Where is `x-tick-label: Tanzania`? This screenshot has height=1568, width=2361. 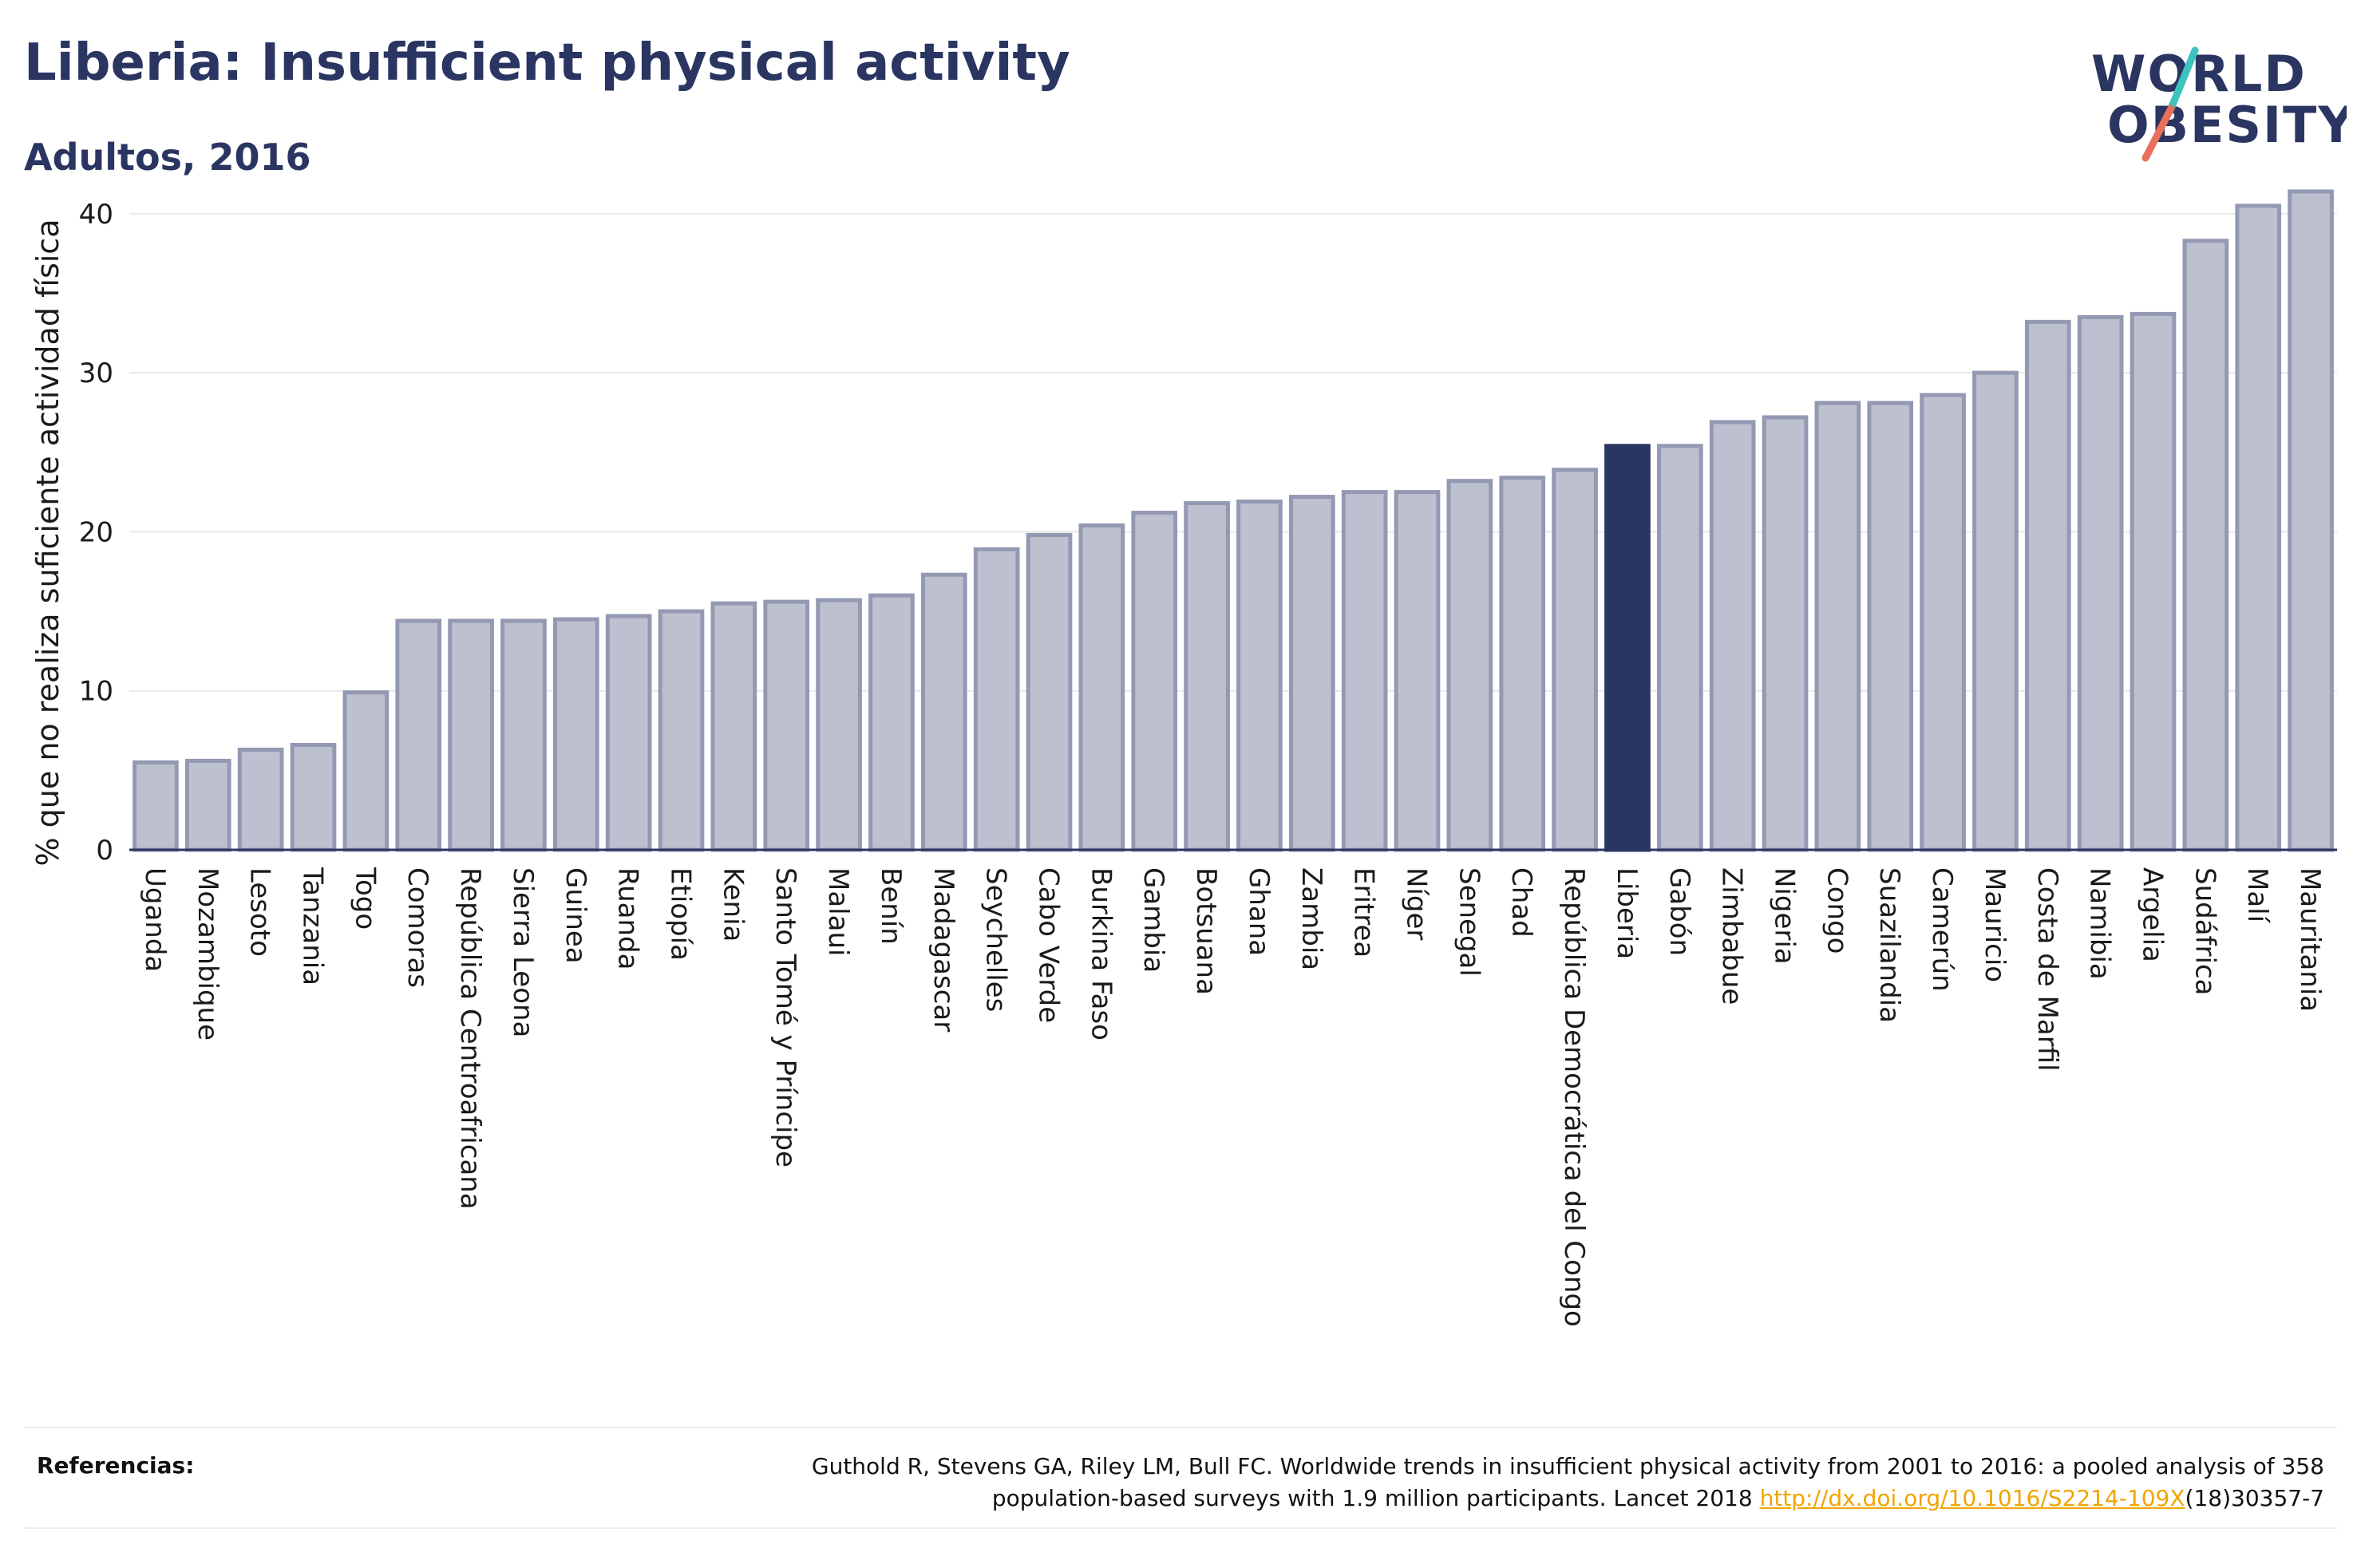
x-tick-label: Tanzania is located at coordinates (313, 926).